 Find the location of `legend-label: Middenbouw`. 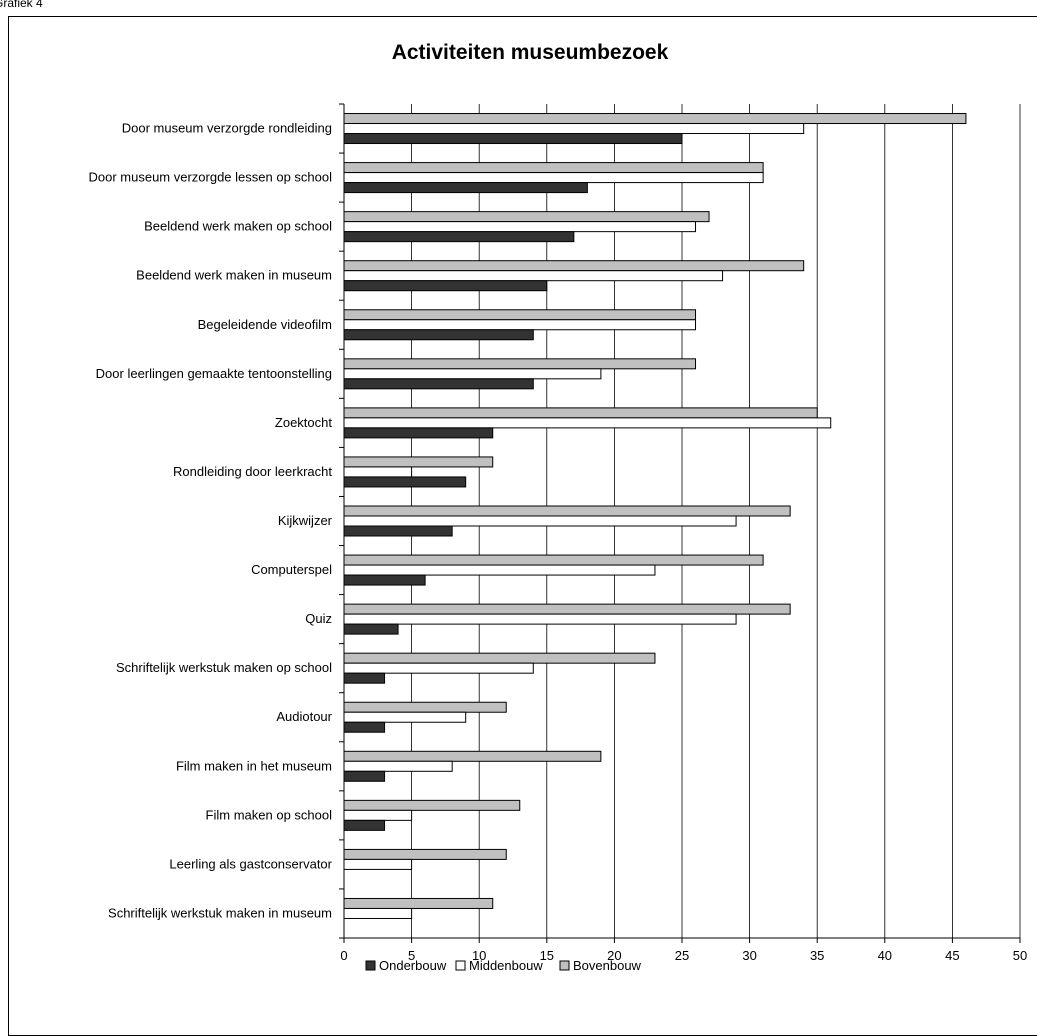

legend-label: Middenbouw is located at coordinates (506, 965).